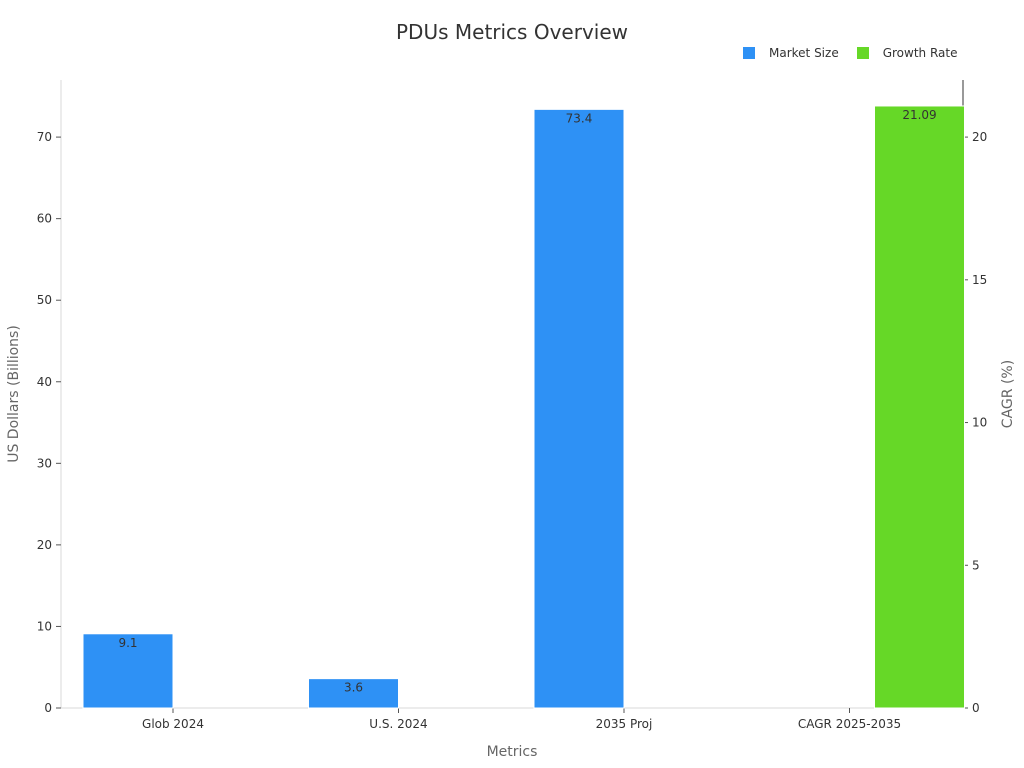 This screenshot has height=768, width=1024. I want to click on bar-growth-rate, so click(919, 407).